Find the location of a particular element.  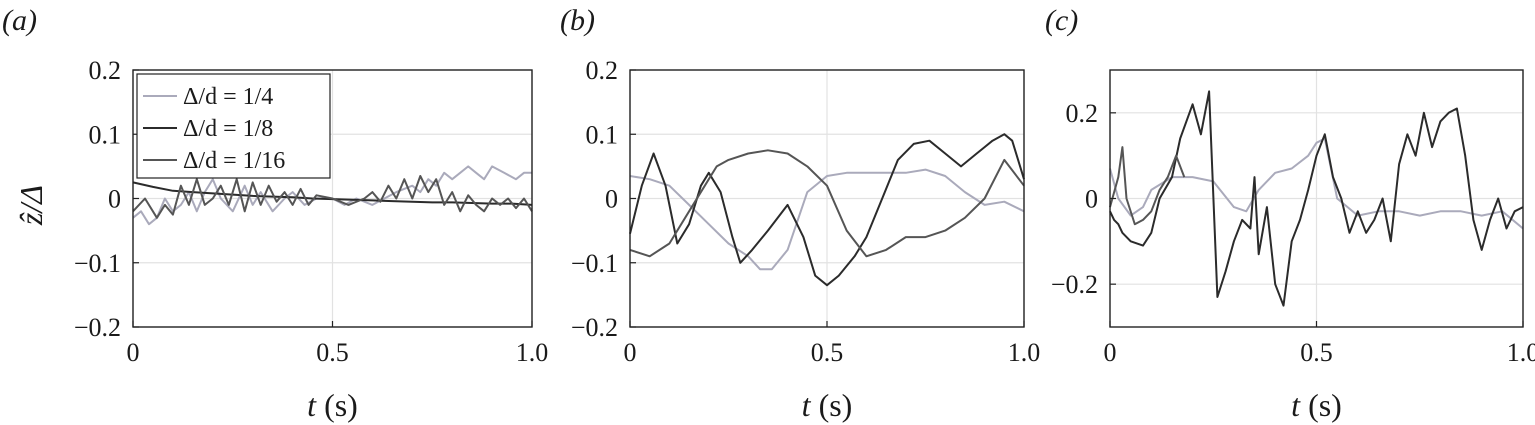

legend-label: Δ/d = 1/16 is located at coordinates (234, 161).